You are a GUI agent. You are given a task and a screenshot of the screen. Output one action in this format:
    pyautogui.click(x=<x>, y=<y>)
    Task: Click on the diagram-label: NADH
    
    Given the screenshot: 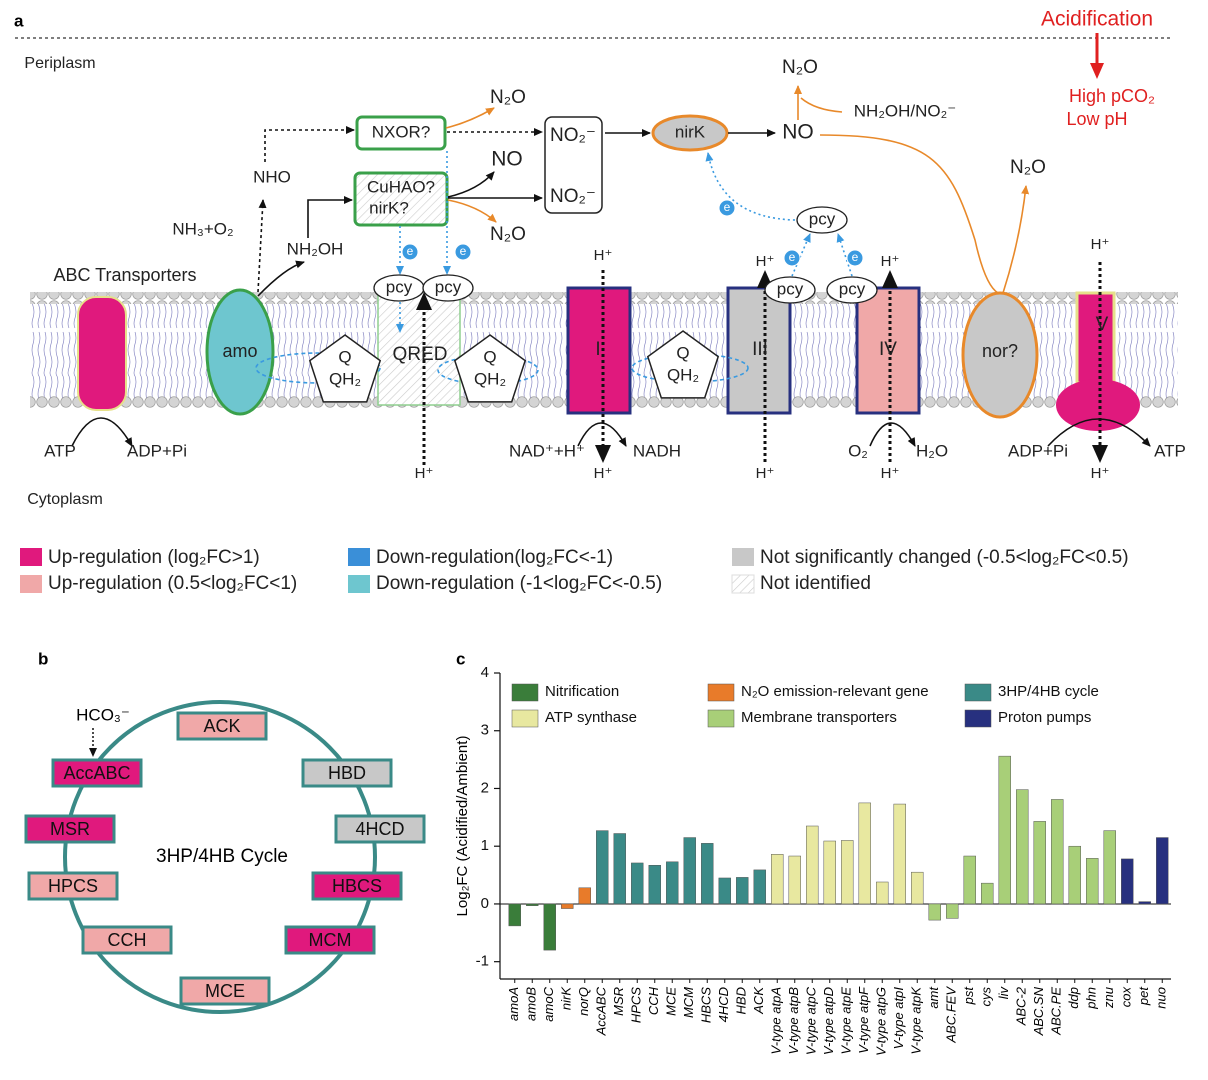 What is the action you would take?
    pyautogui.click(x=657, y=450)
    